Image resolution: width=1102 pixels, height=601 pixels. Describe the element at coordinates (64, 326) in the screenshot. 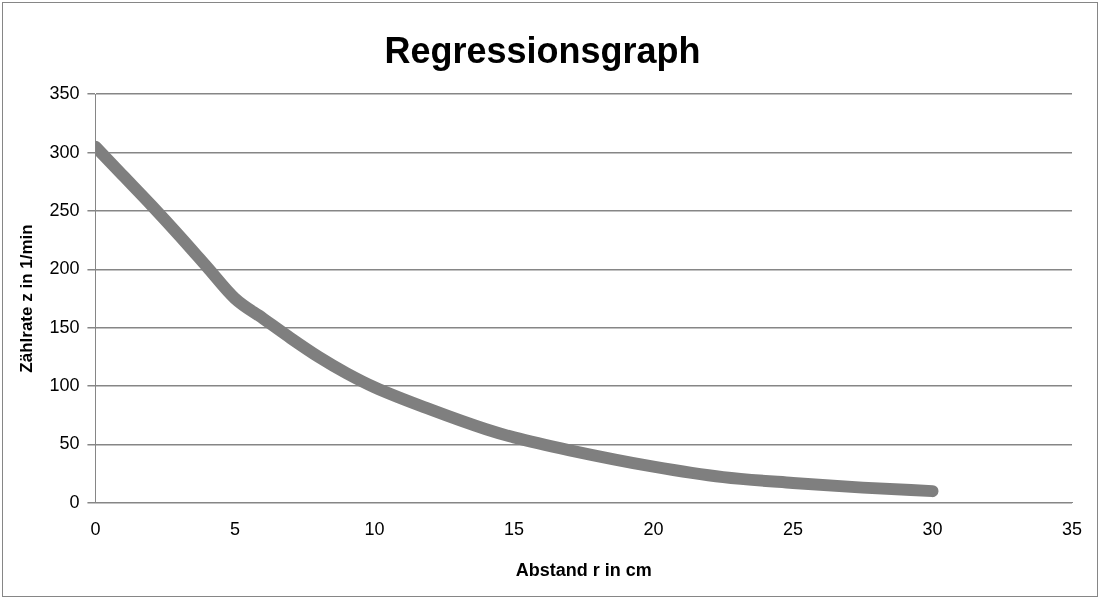

I see `y-tick-label: 150` at that location.